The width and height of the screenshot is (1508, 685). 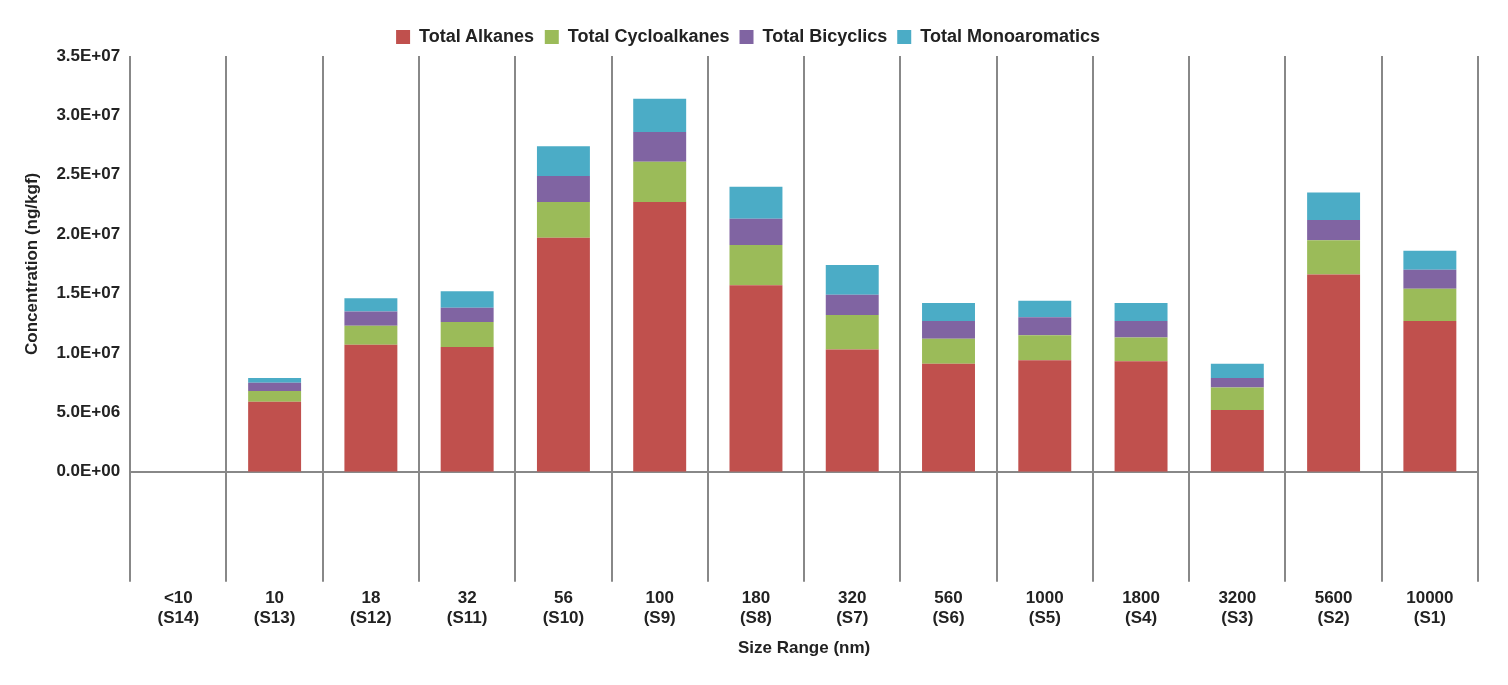 What do you see at coordinates (31, 264) in the screenshot?
I see `y-axis-title: Concentration (ng/kgf)` at bounding box center [31, 264].